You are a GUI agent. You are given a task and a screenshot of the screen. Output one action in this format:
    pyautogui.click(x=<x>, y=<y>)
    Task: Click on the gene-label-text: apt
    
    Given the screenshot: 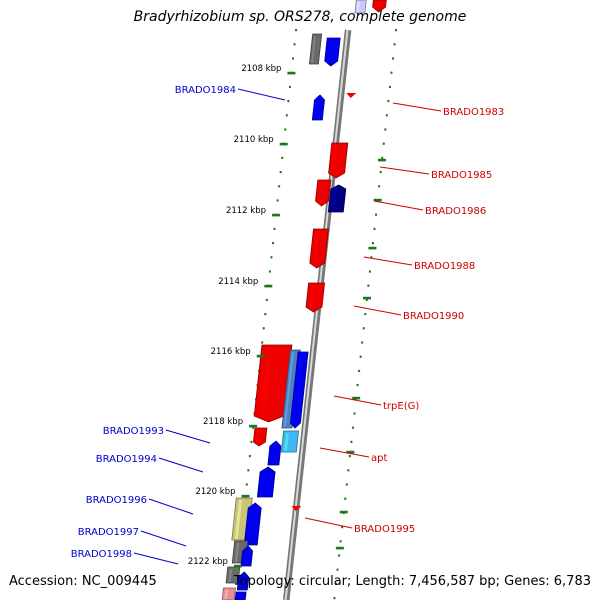 What is the action you would take?
    pyautogui.click(x=379, y=458)
    